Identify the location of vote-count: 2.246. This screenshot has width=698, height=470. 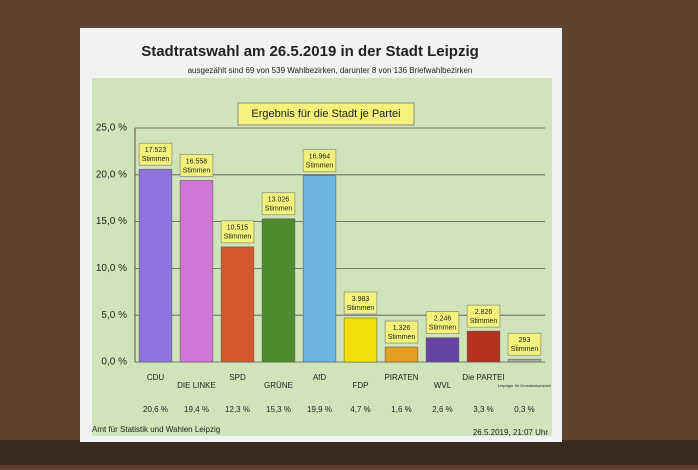
(443, 319).